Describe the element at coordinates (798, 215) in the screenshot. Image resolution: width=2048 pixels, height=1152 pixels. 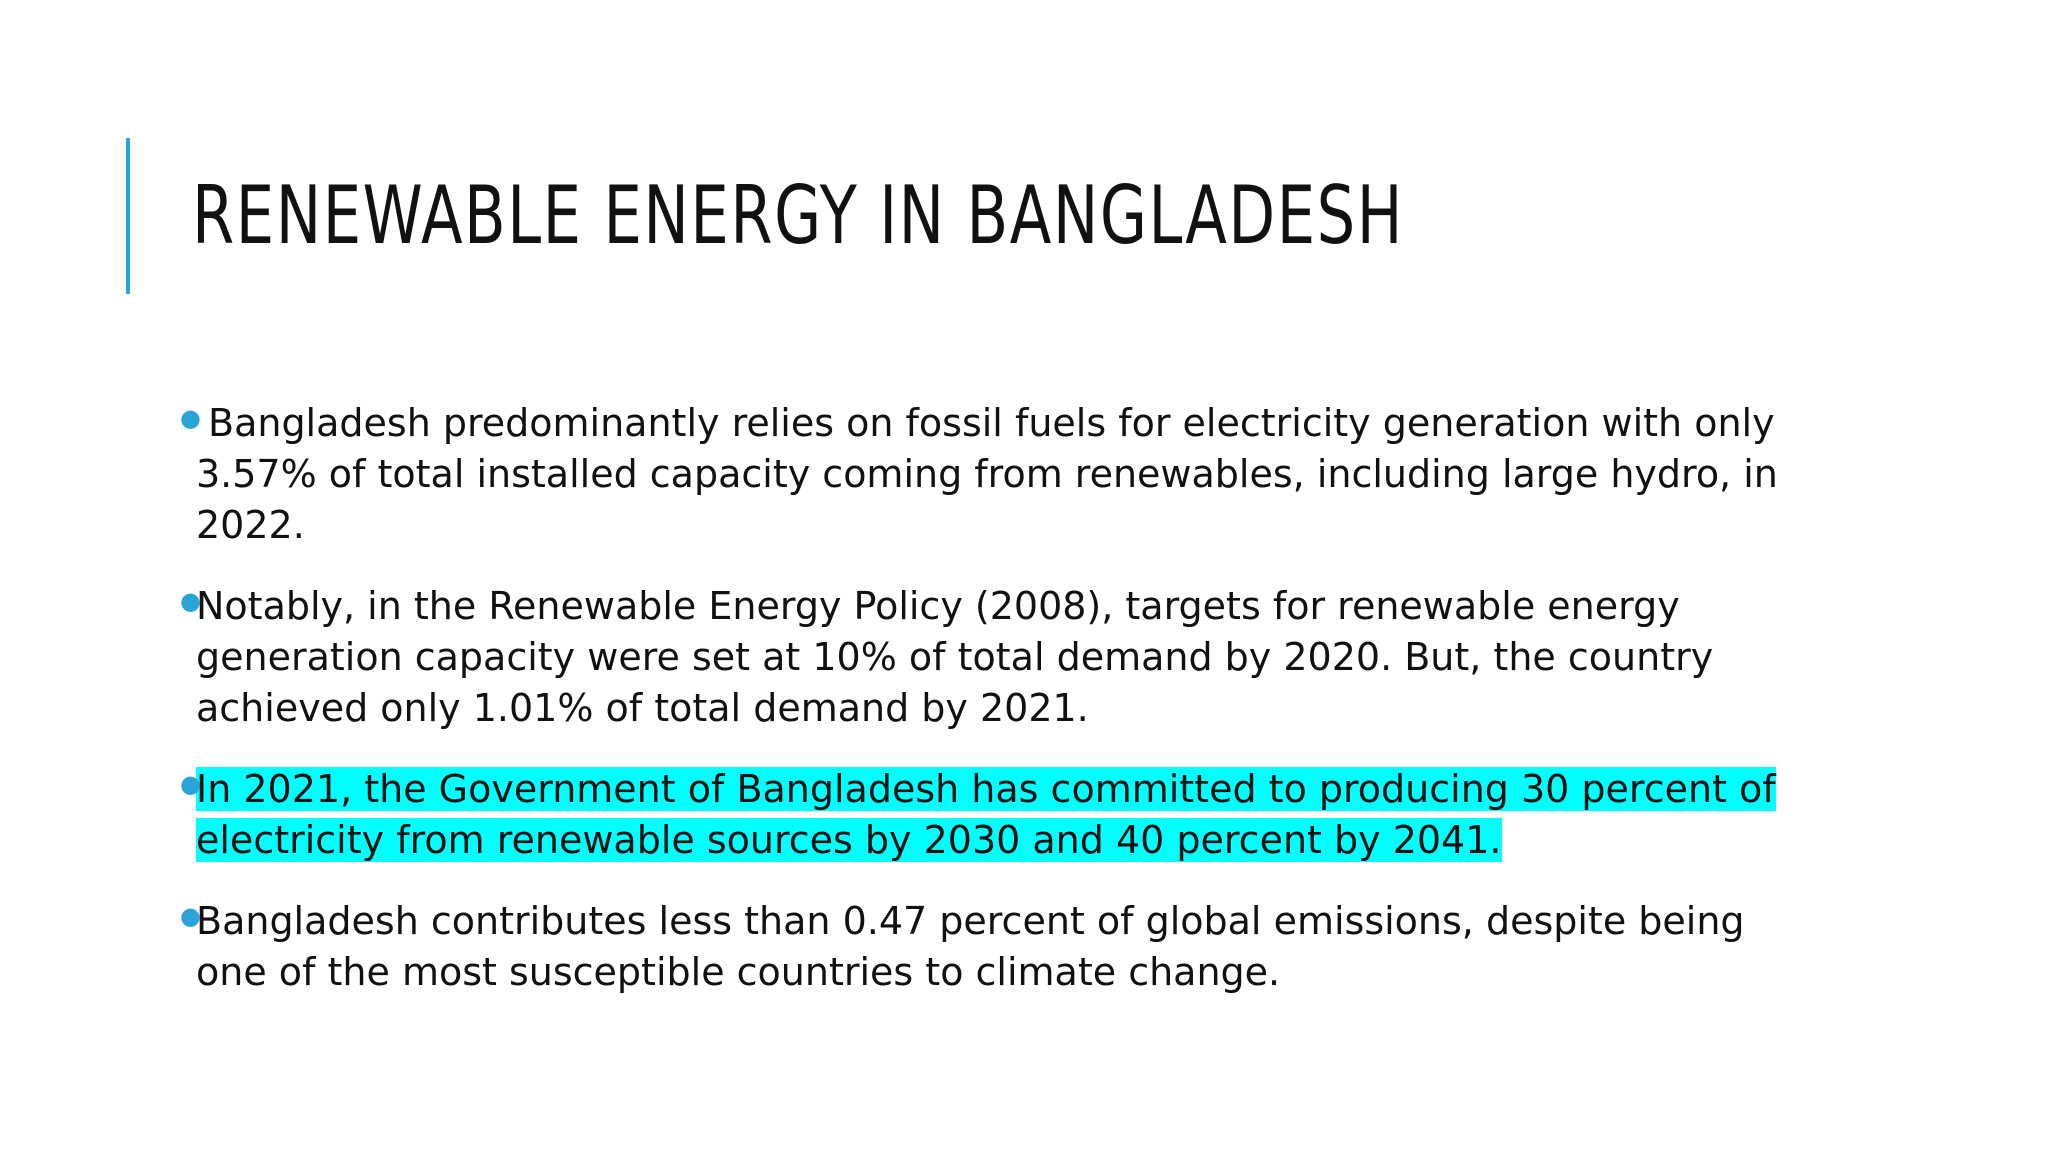
I see `slide-title: RENEWABLE ENERGY IN BANGLADESH` at that location.